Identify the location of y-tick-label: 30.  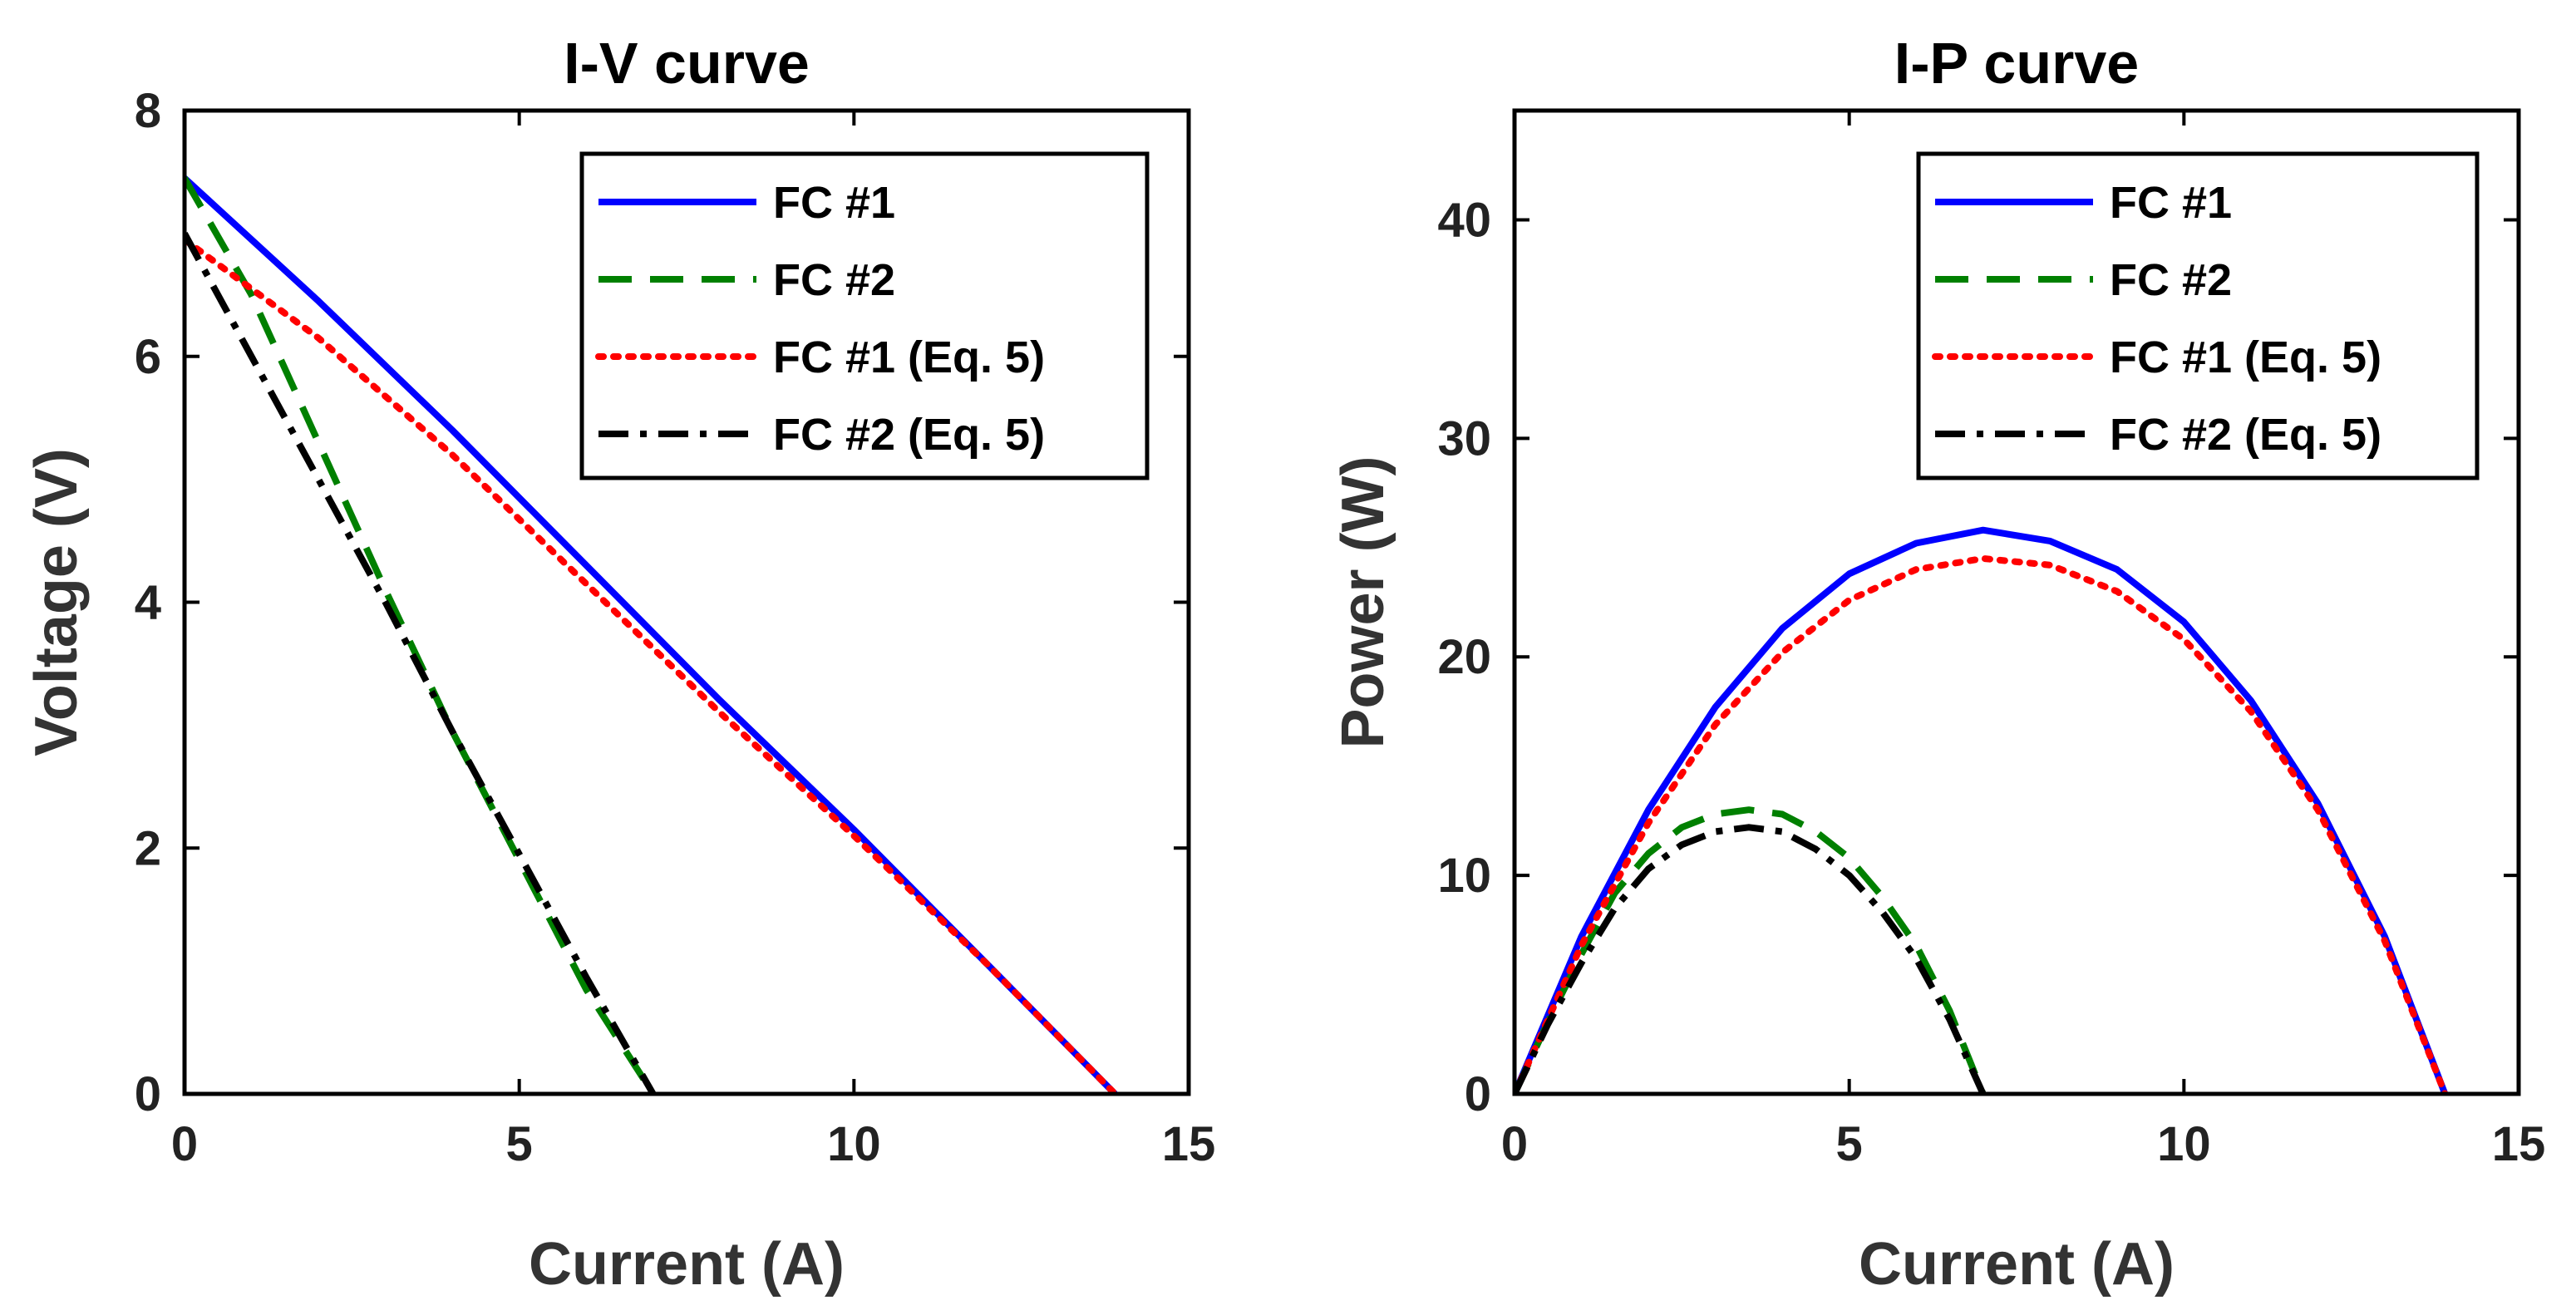
(1464, 438).